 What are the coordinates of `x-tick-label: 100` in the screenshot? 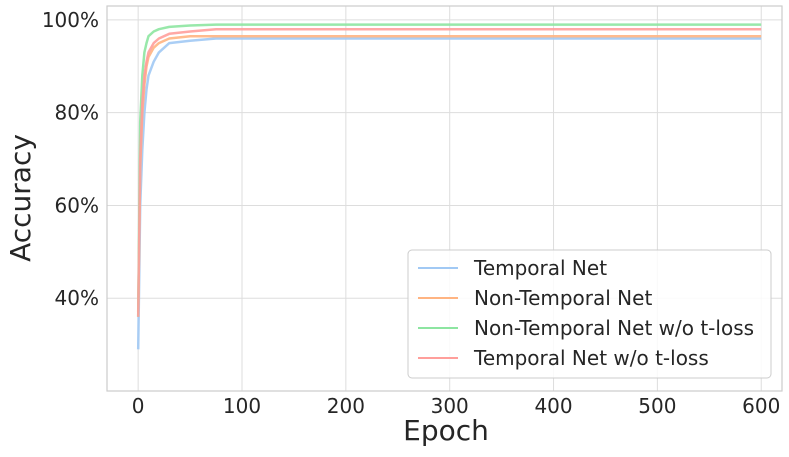 It's located at (242, 406).